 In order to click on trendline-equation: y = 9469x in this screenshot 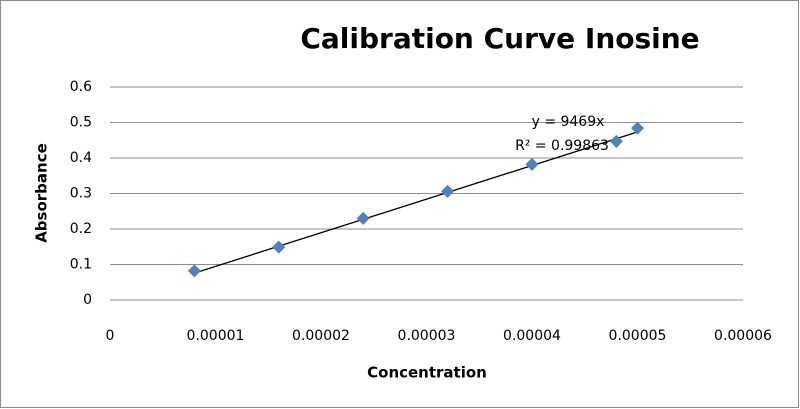, I will do `click(568, 122)`.